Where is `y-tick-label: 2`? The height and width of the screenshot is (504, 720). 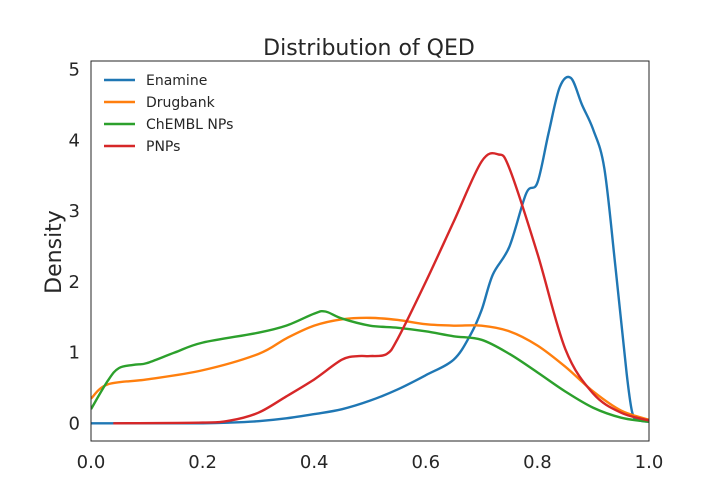 y-tick-label: 2 is located at coordinates (74, 282).